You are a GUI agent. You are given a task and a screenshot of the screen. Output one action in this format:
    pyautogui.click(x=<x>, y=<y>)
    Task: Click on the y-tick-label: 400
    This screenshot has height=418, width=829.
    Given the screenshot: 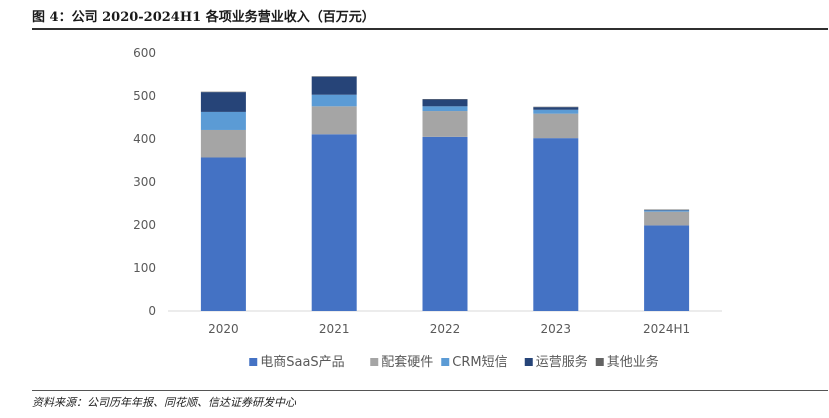 What is the action you would take?
    pyautogui.click(x=144, y=139)
    